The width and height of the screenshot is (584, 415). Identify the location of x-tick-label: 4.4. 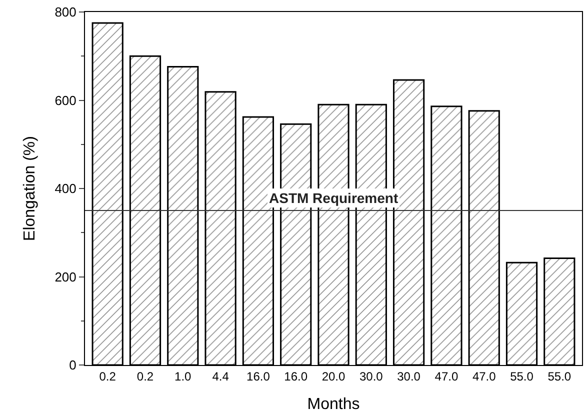
(221, 376).